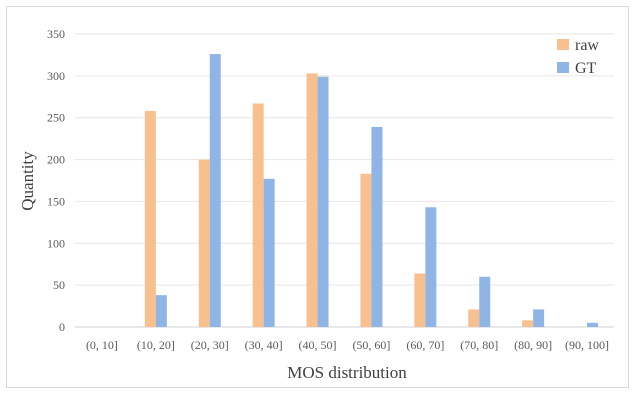  Describe the element at coordinates (371, 345) in the screenshot. I see `x-tick-label: (50, 60]` at that location.